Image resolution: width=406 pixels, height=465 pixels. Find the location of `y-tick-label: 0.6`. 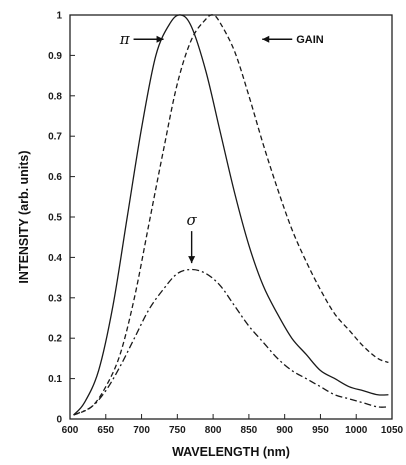

y-tick-label: 0.6 is located at coordinates (55, 177).